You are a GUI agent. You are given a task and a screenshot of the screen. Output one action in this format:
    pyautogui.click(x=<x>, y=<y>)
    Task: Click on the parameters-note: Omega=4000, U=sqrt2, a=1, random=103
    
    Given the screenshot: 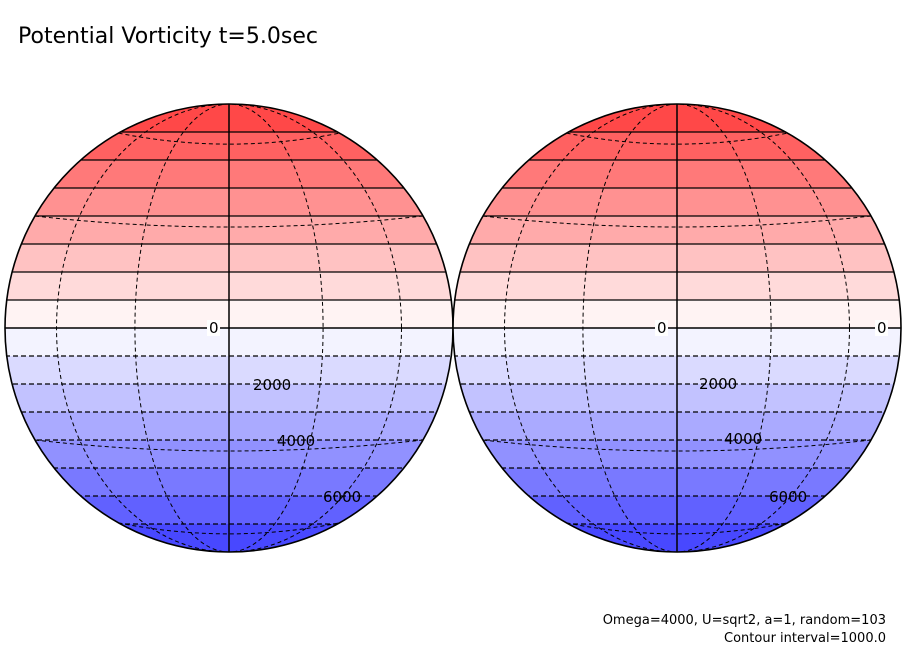 What is the action you would take?
    pyautogui.click(x=744, y=620)
    